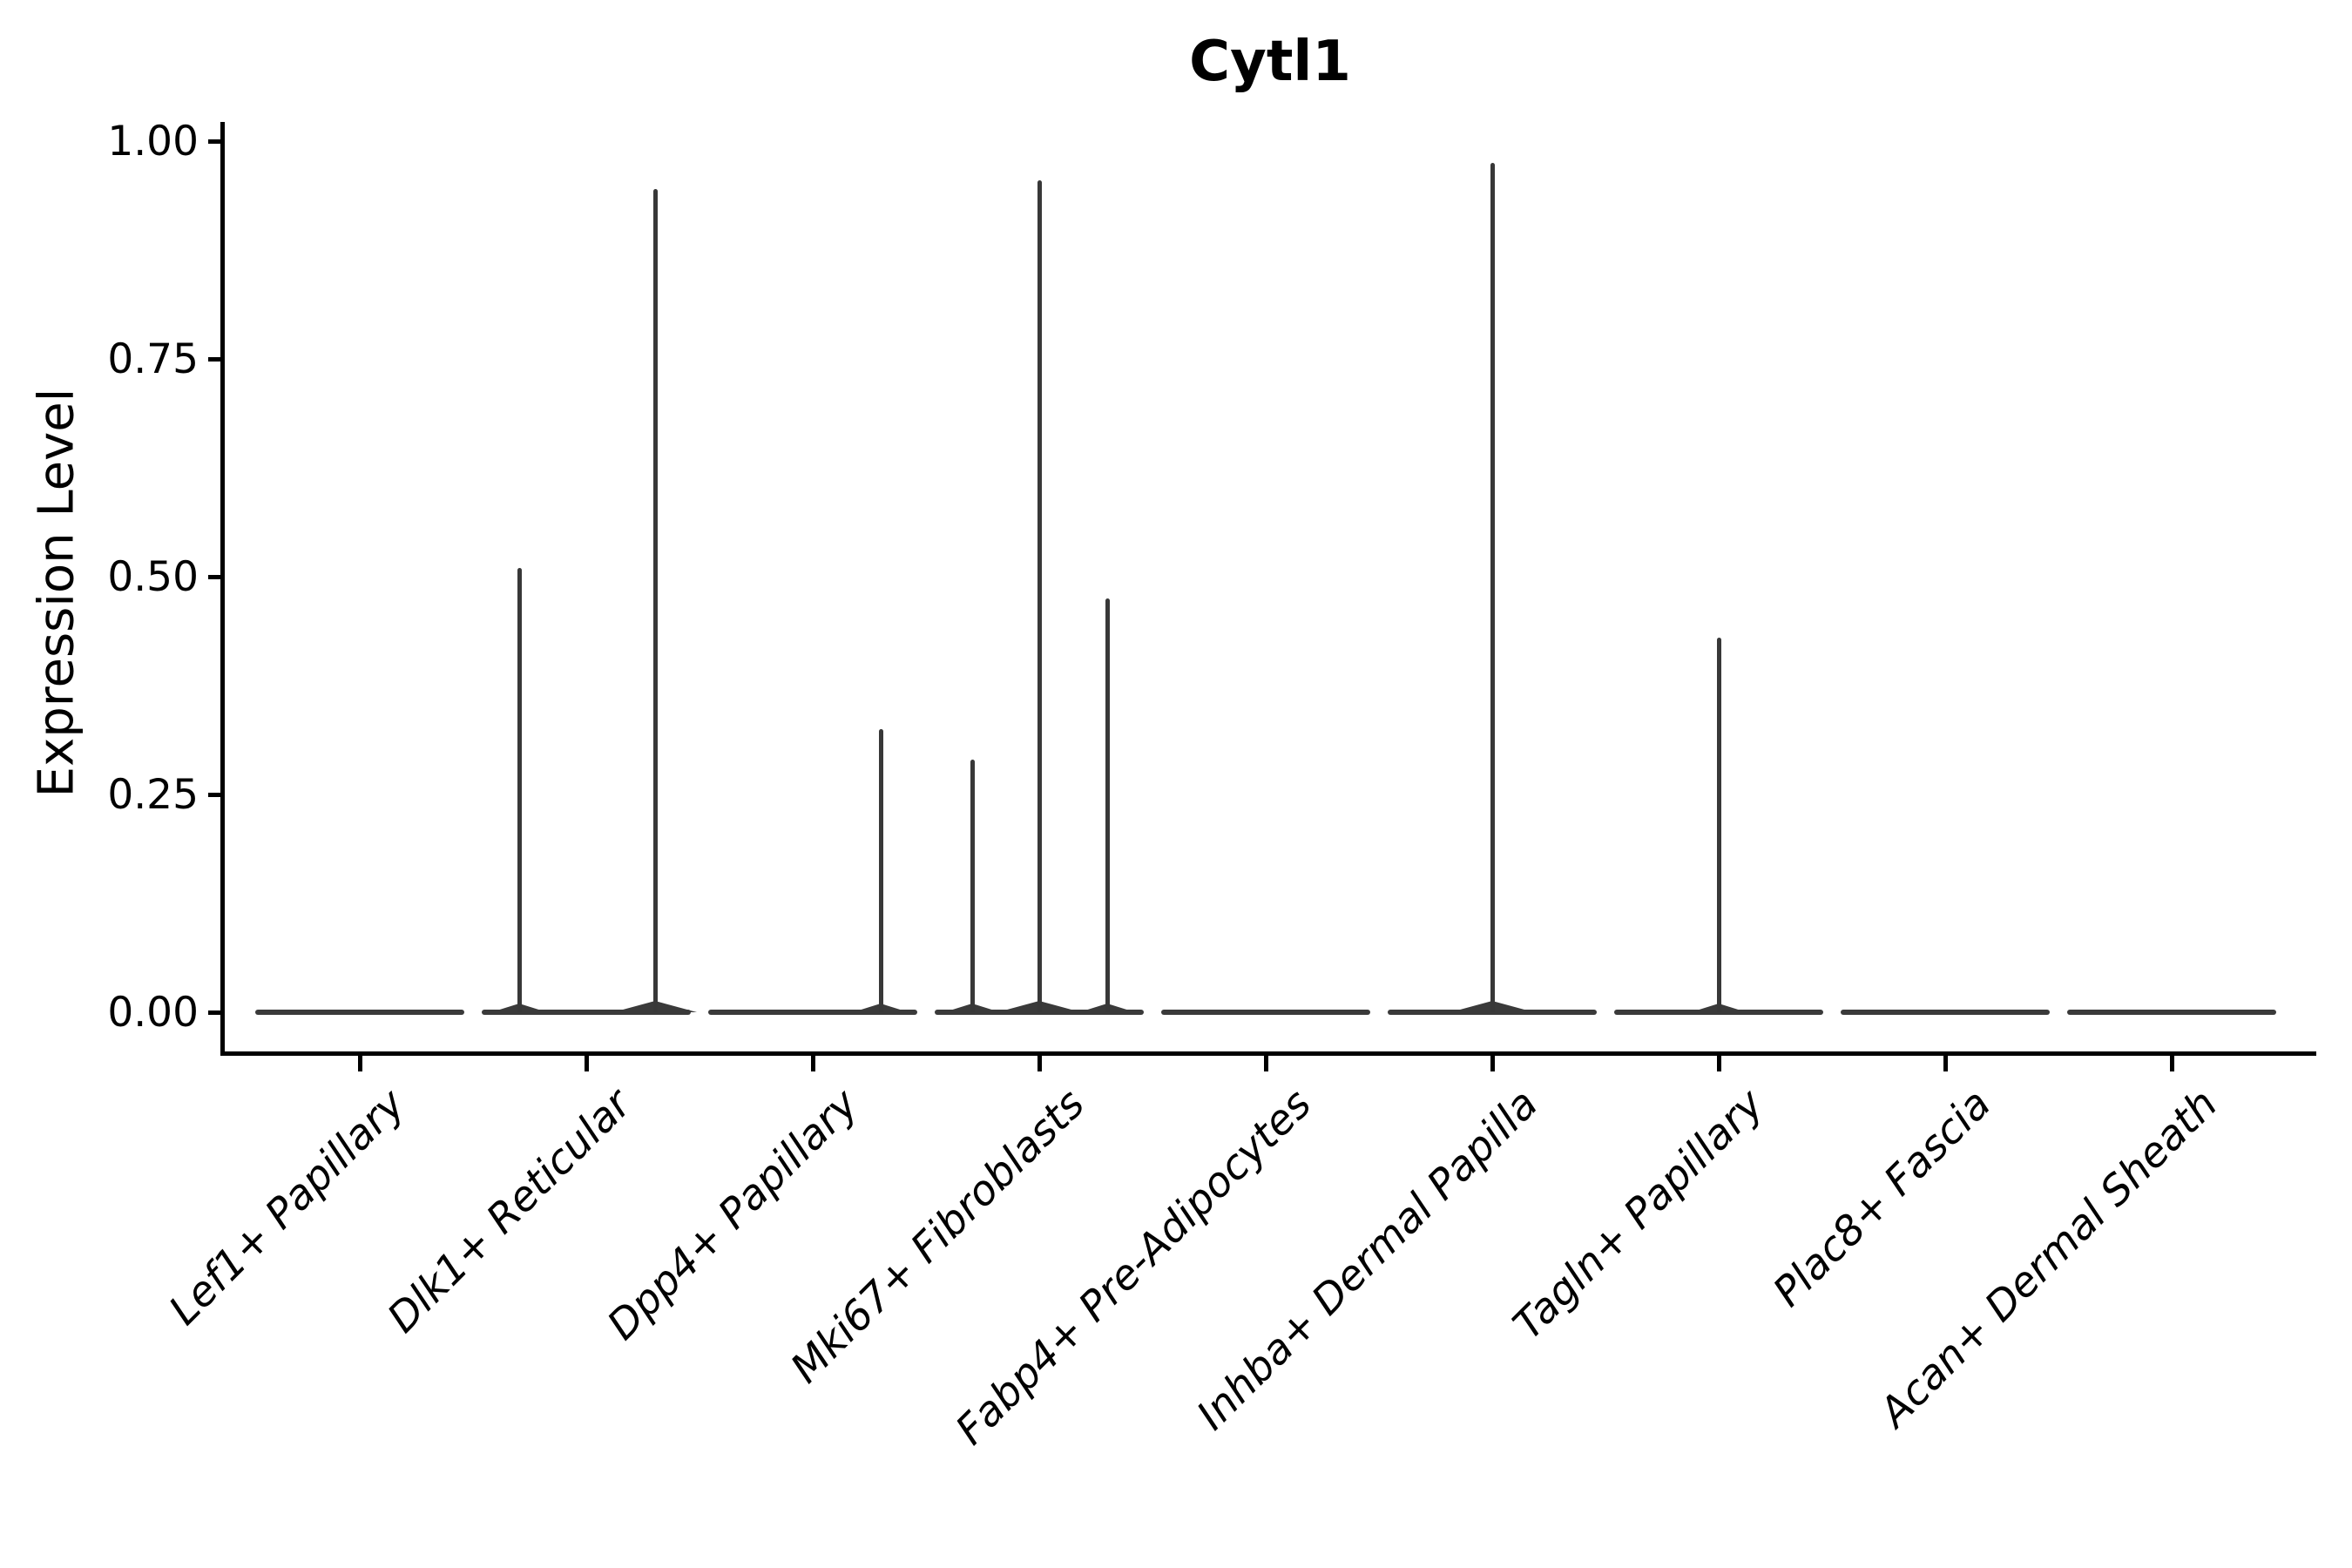  What do you see at coordinates (733, 1214) in the screenshot?
I see `x-tick-label: Dpp4+ Papillary` at bounding box center [733, 1214].